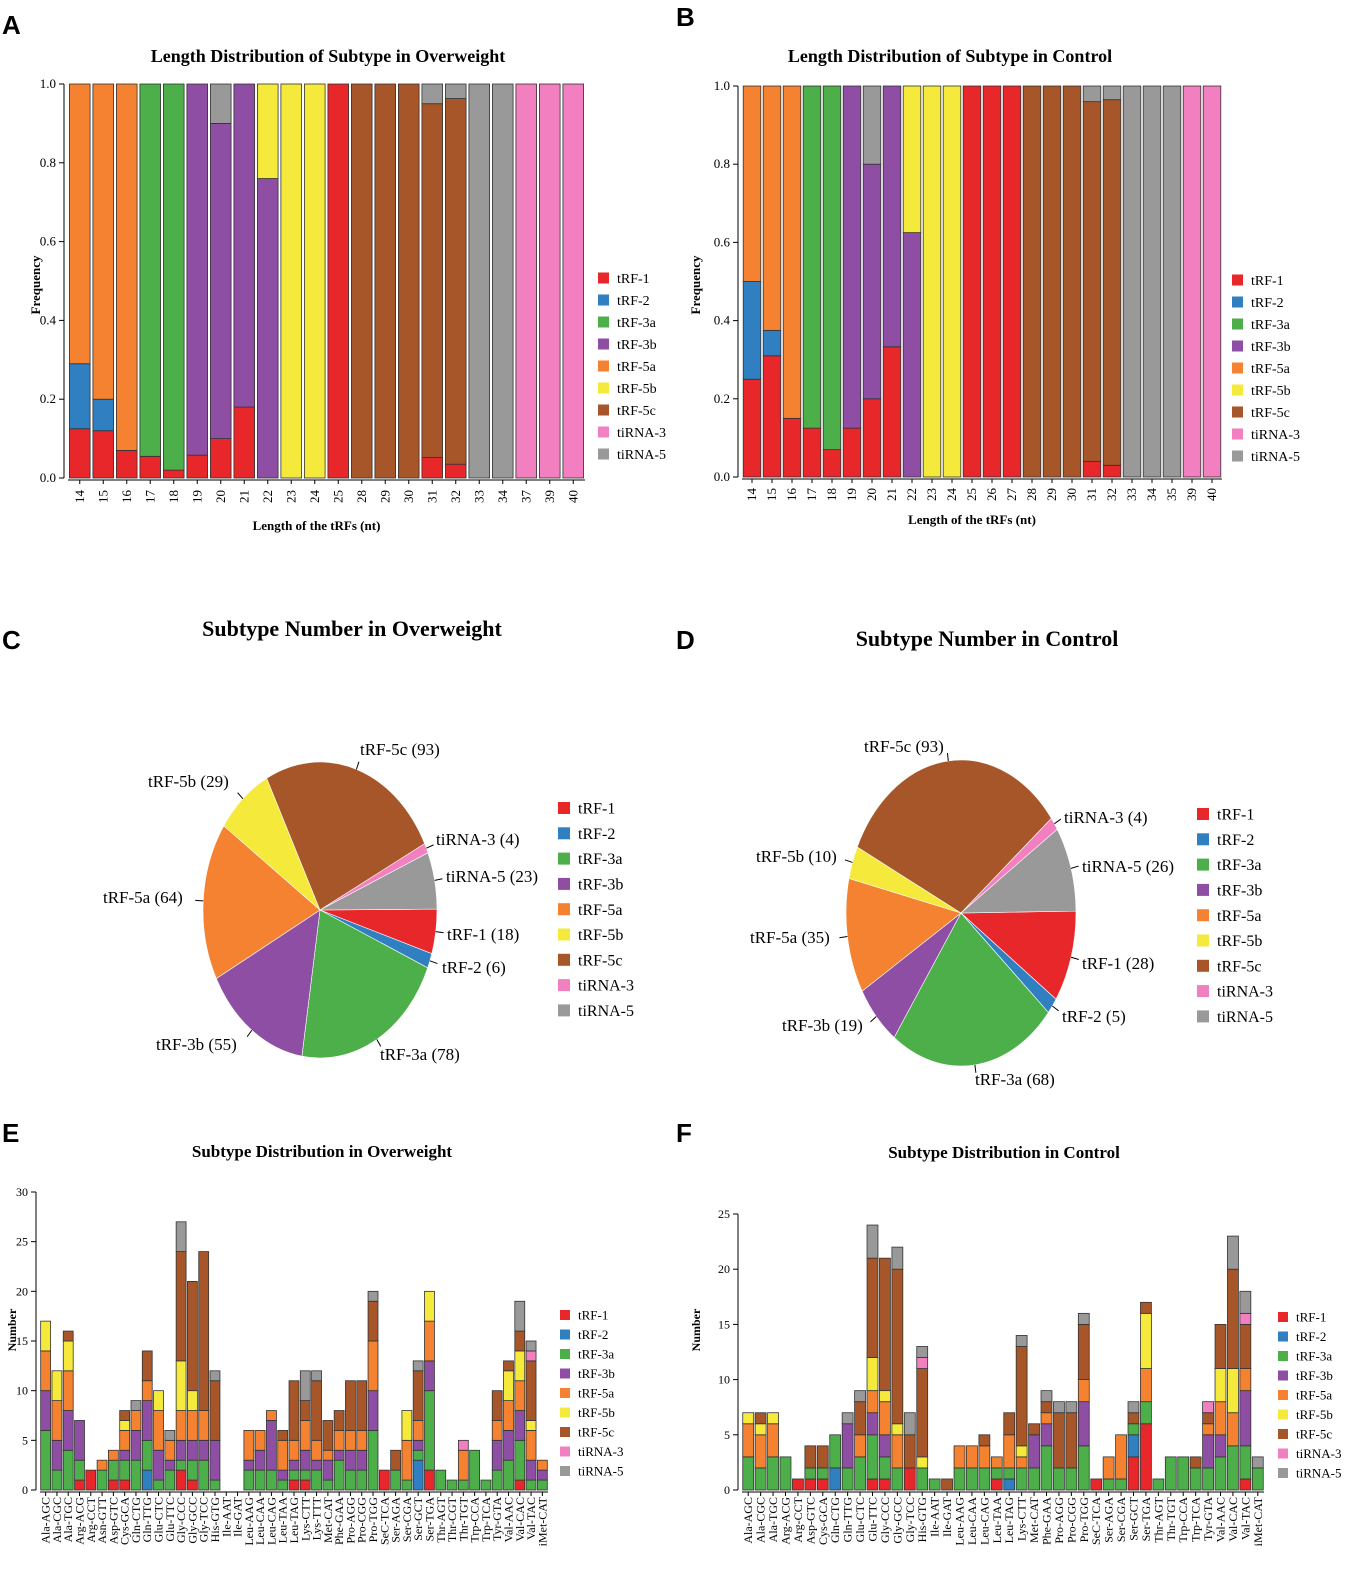 This screenshot has height=1574, width=1358. What do you see at coordinates (1091, 494) in the screenshot?
I see `chart-b-x-tick-label-31: 31` at bounding box center [1091, 494].